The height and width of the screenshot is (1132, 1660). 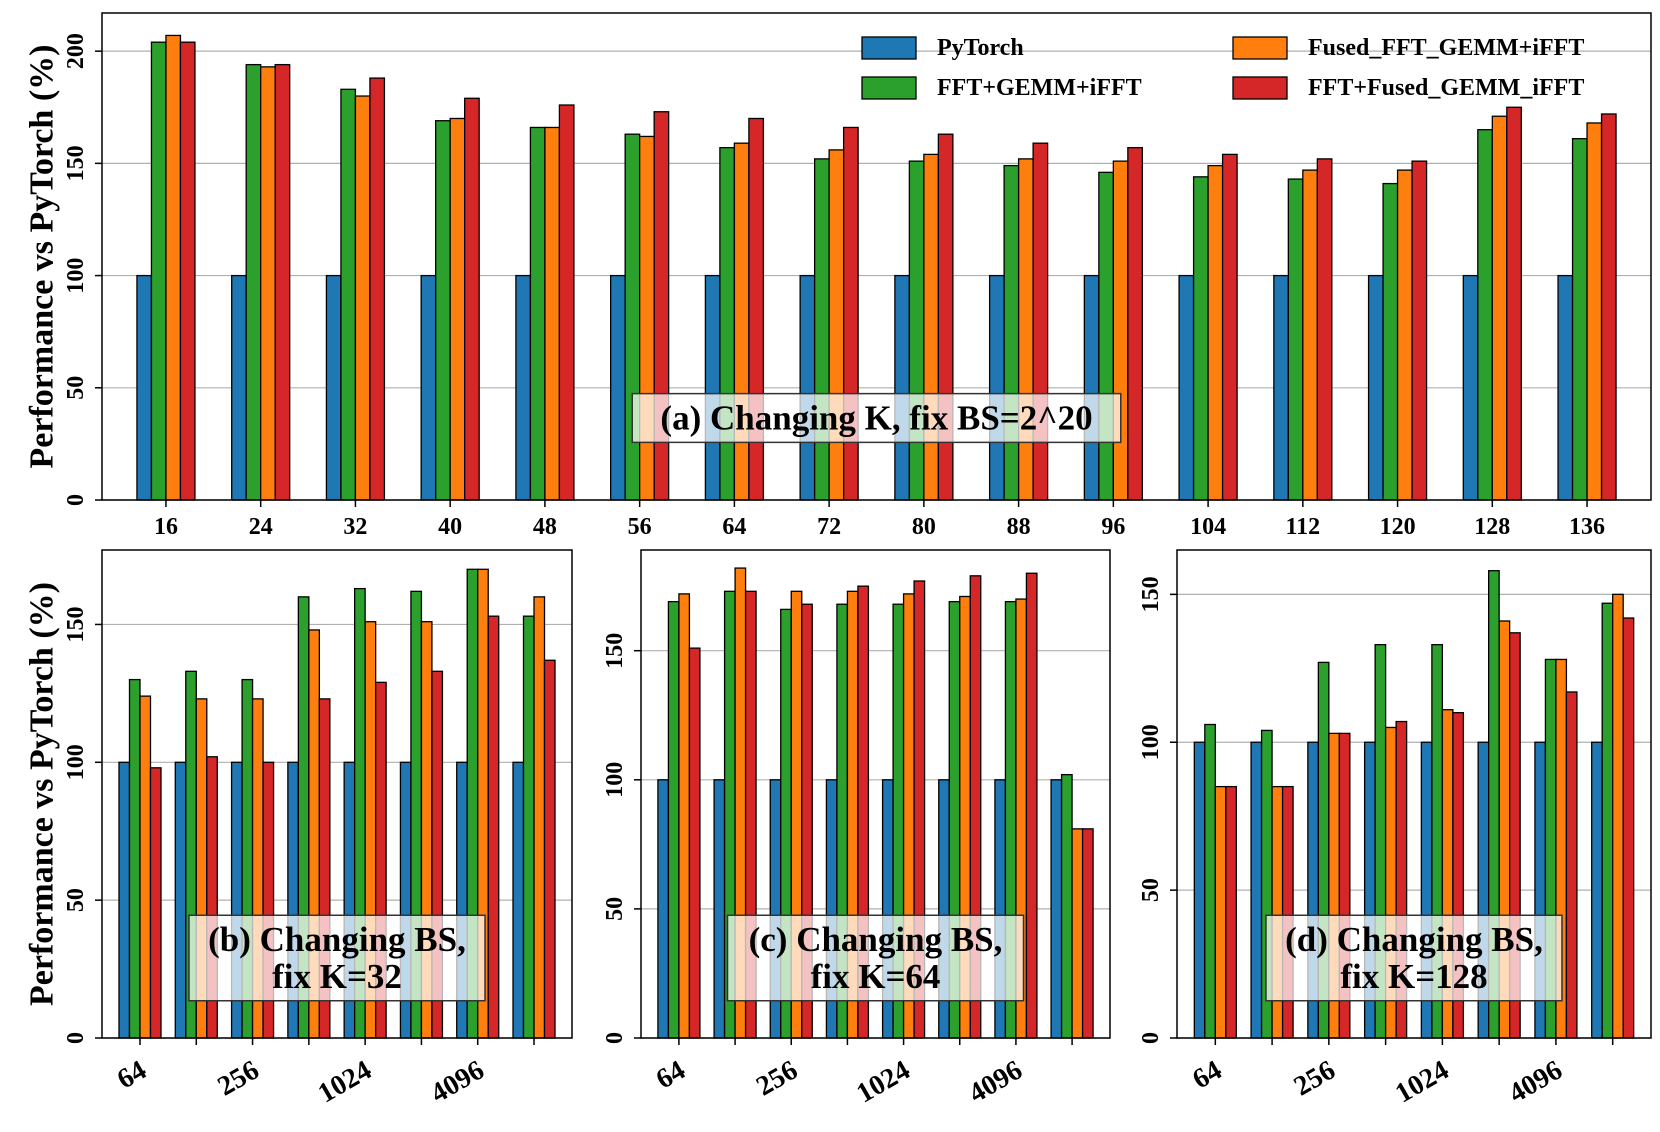 I want to click on bar-FFT+GEMM+iFFT-24, so click(x=253, y=282).